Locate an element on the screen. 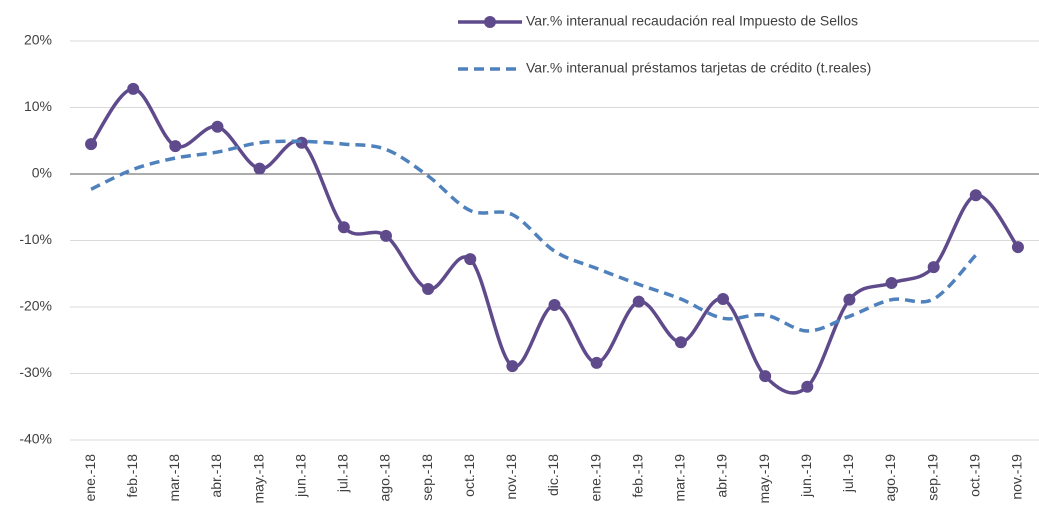 Image resolution: width=1039 pixels, height=520 pixels. y-tick-label: -40% is located at coordinates (35, 439).